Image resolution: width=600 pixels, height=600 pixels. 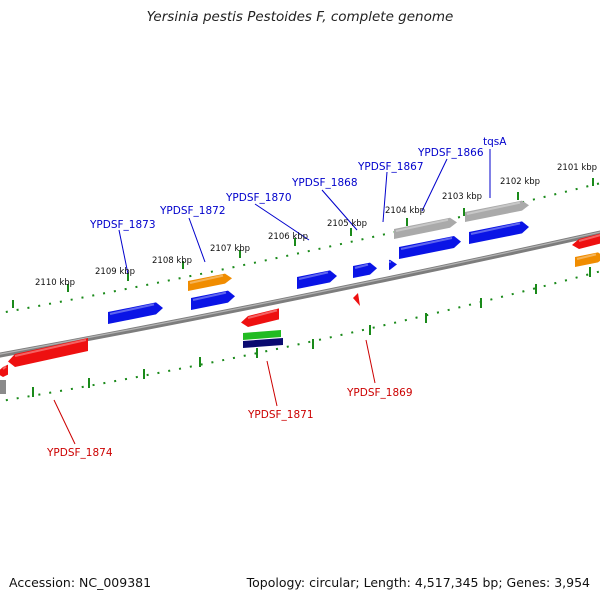 What do you see at coordinates (122, 225) in the screenshot?
I see `gene-label-ypdsf_1873: YPDSF_1873` at bounding box center [122, 225].